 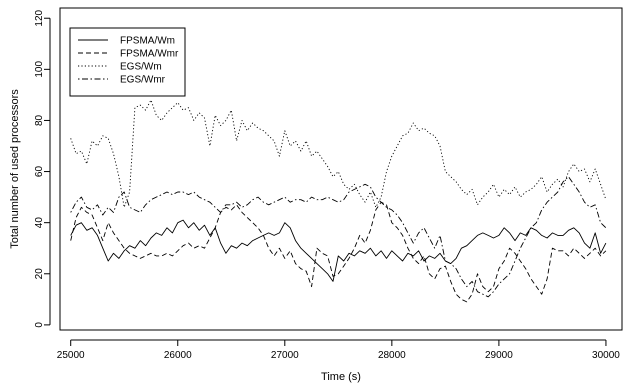 What do you see at coordinates (39, 120) in the screenshot?
I see `y-tick-label: 80` at bounding box center [39, 120].